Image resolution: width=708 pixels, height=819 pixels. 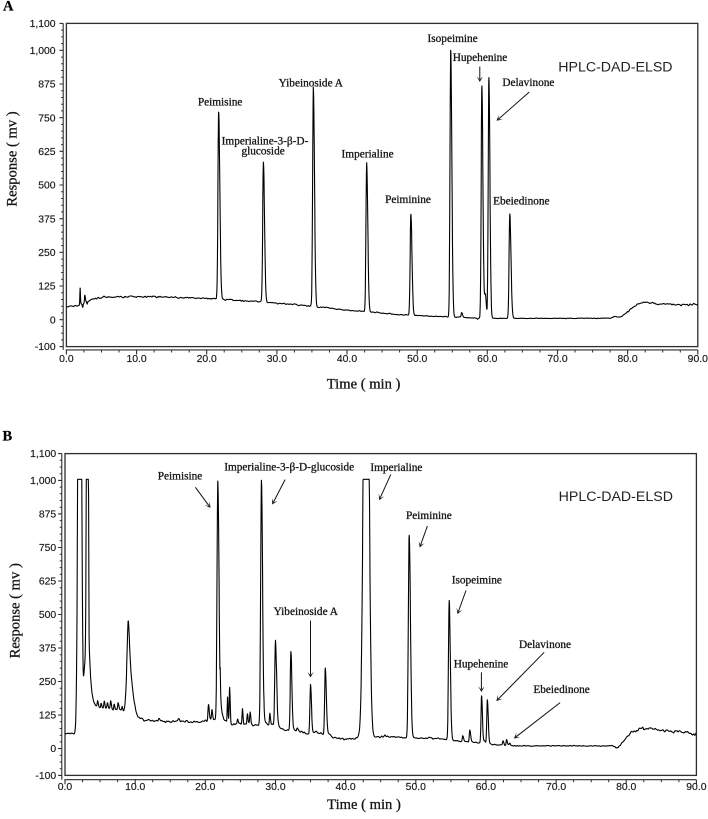 What do you see at coordinates (265, 141) in the screenshot?
I see `svg-text: Imperialine-3-β-D-` at bounding box center [265, 141].